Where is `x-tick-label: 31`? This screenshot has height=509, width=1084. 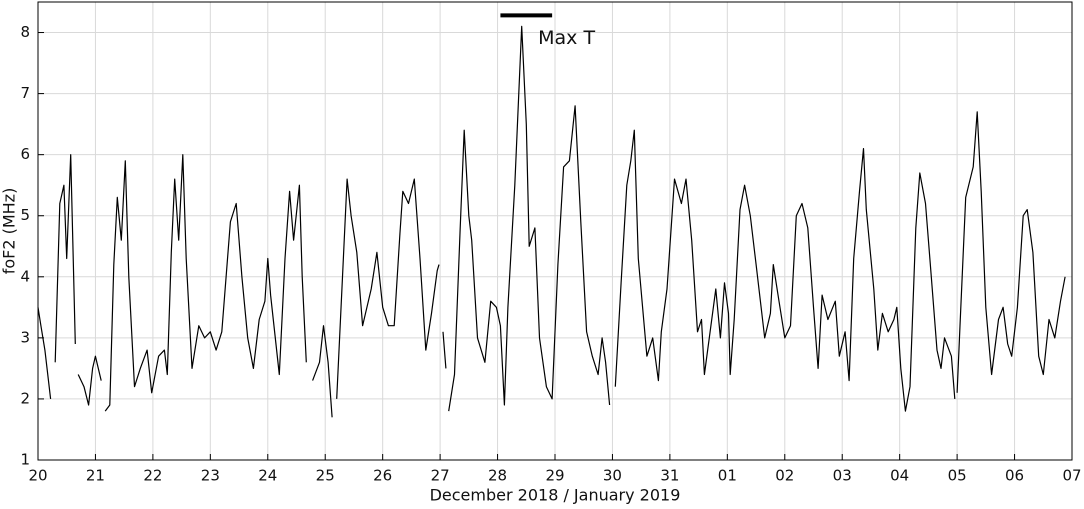
x-tick-label: 31 is located at coordinates (669, 476).